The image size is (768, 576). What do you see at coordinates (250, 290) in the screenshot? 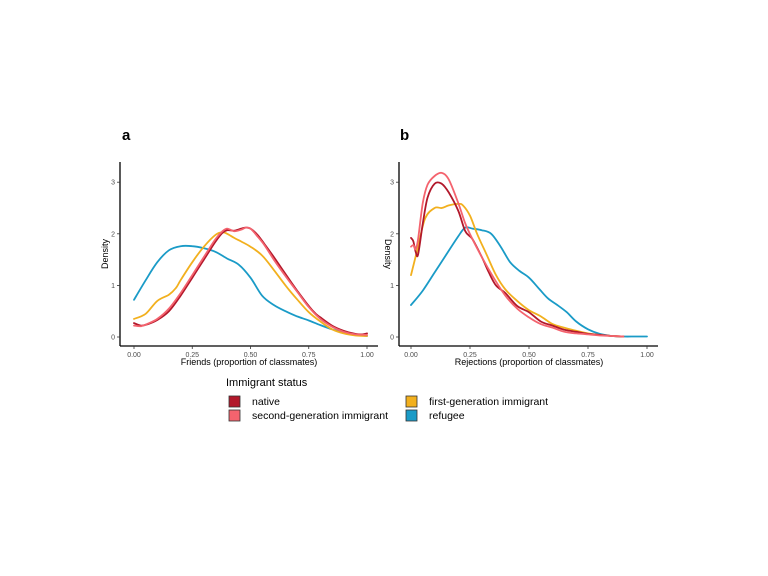
I see `panel-a-curve-refugee` at bounding box center [250, 290].